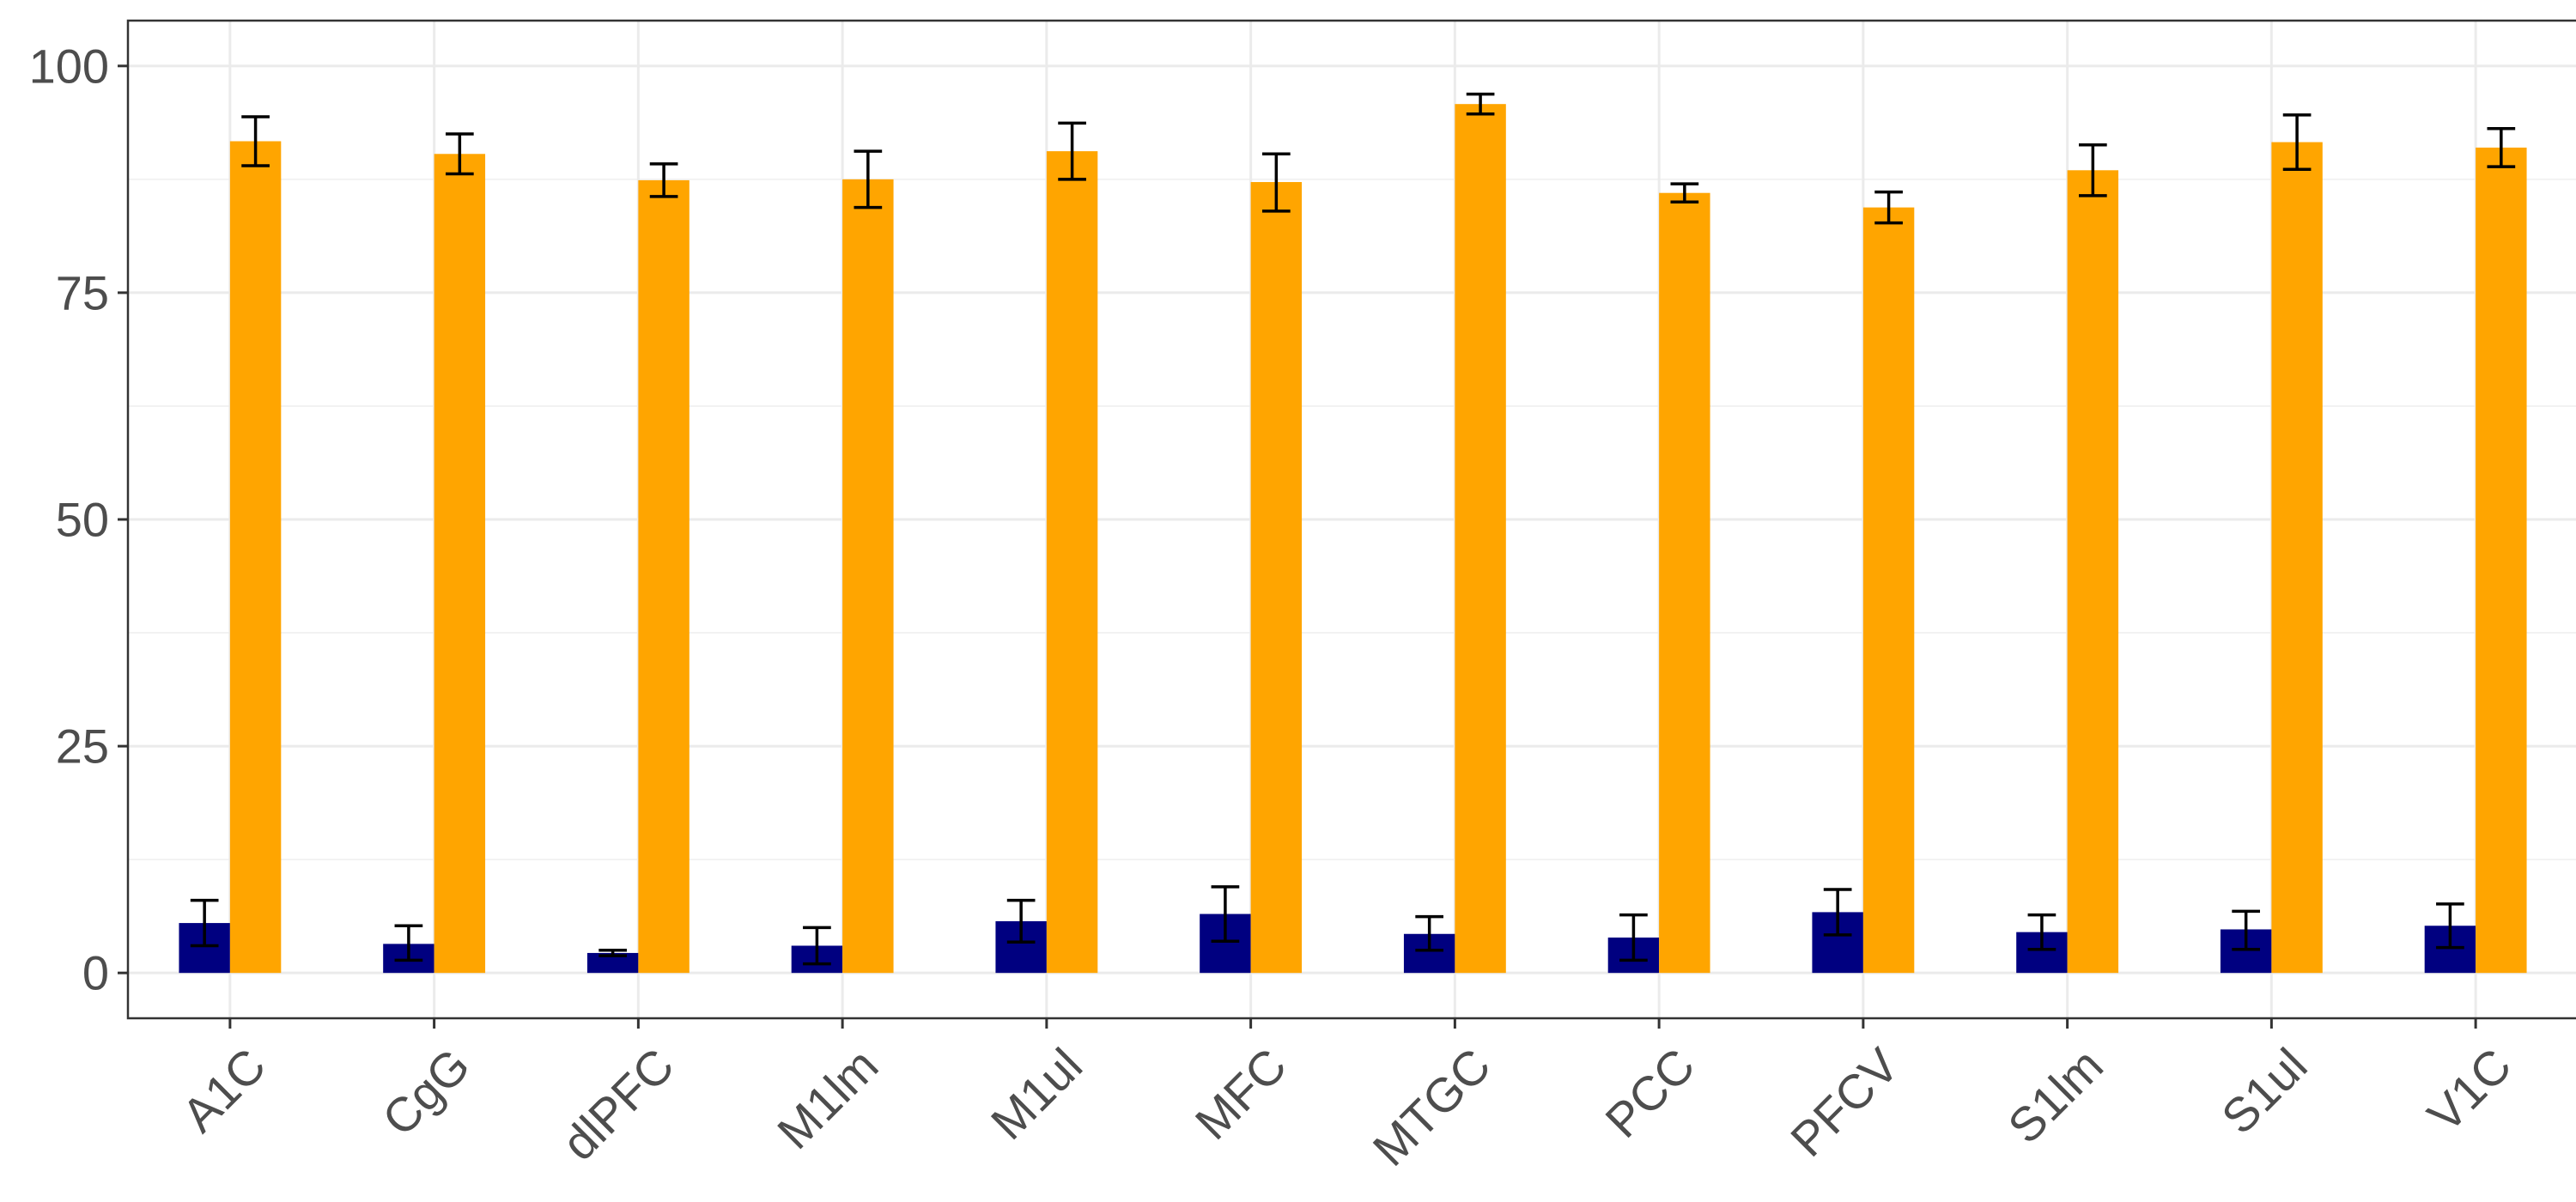 The width and height of the screenshot is (2576, 1202). Describe the element at coordinates (460, 564) in the screenshot. I see `bar-high-CgG` at that location.